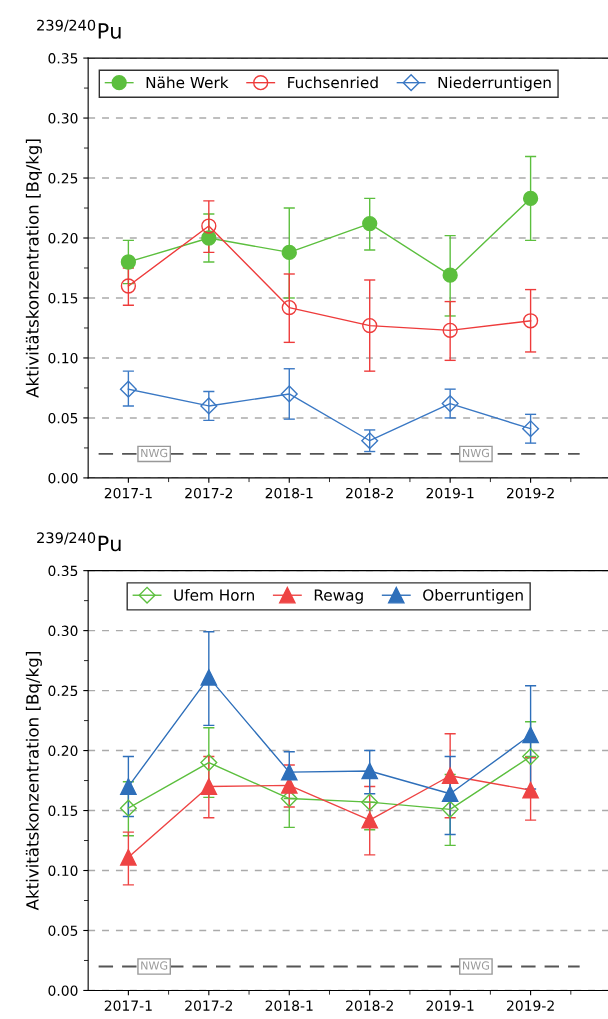 This screenshot has width=608, height=1019. Describe the element at coordinates (494, 84) in the screenshot. I see `legend-label: Niederruntigen` at that location.